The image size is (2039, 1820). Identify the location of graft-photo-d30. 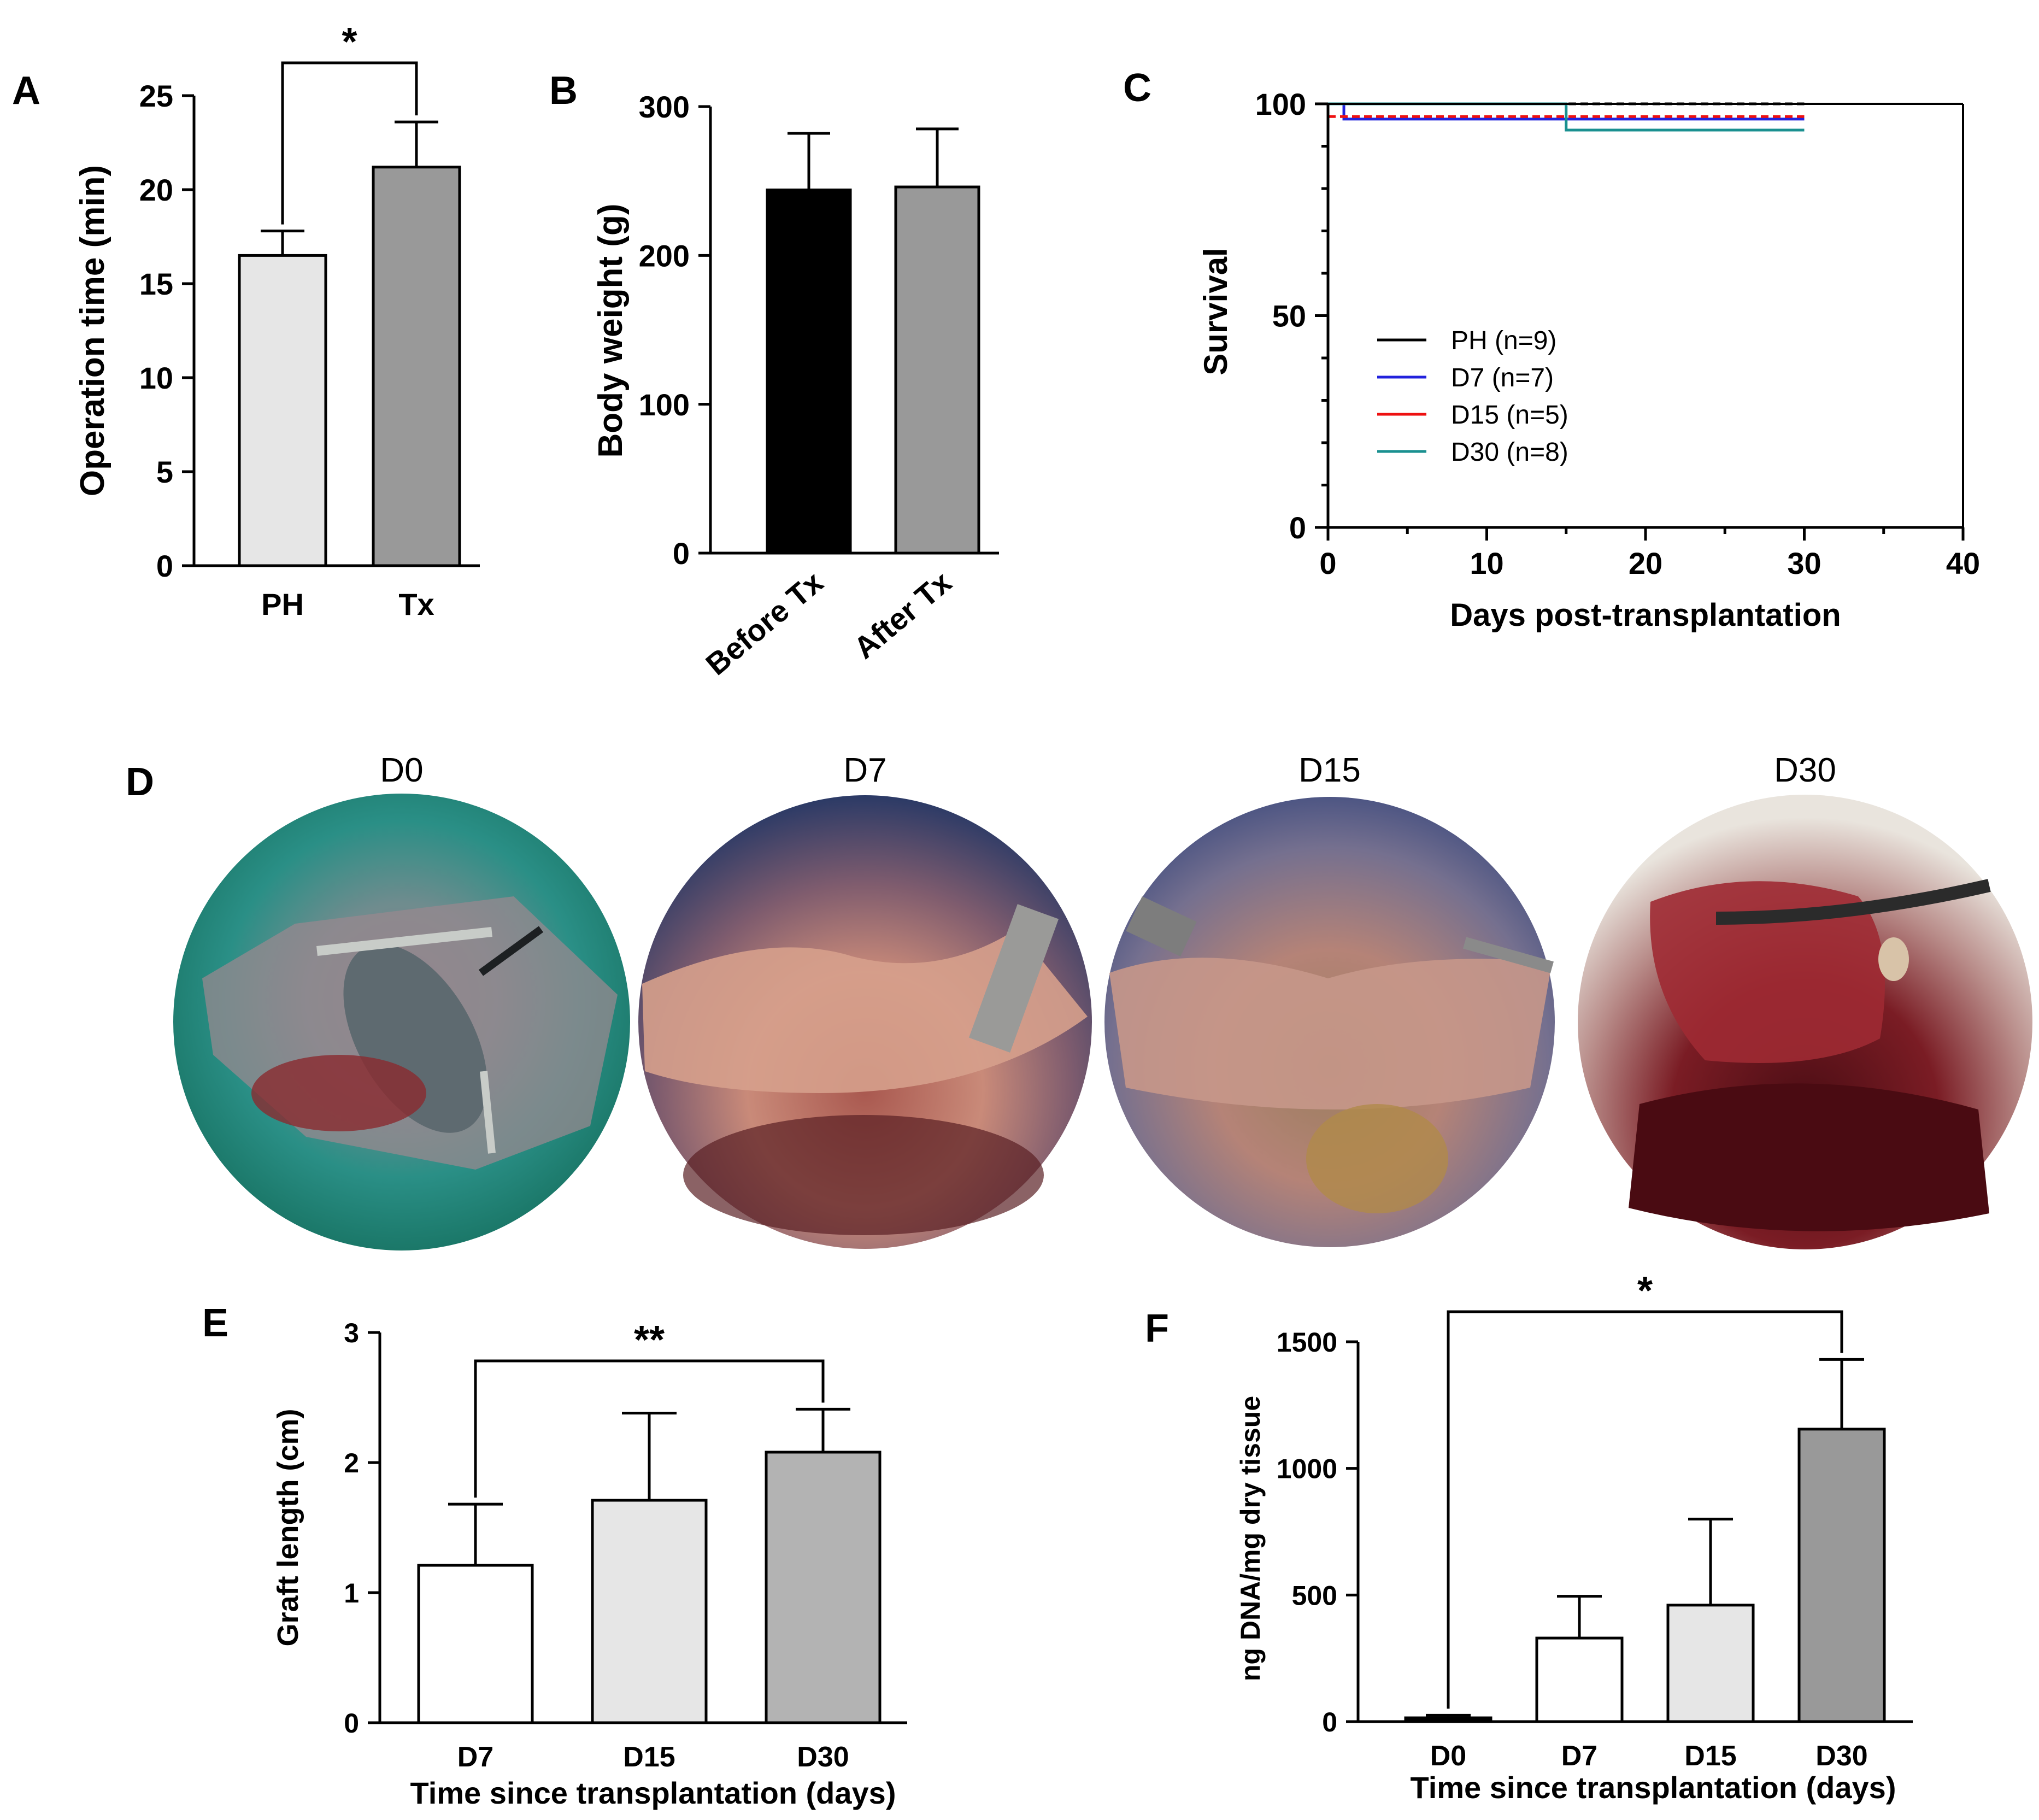
(1805, 1022).